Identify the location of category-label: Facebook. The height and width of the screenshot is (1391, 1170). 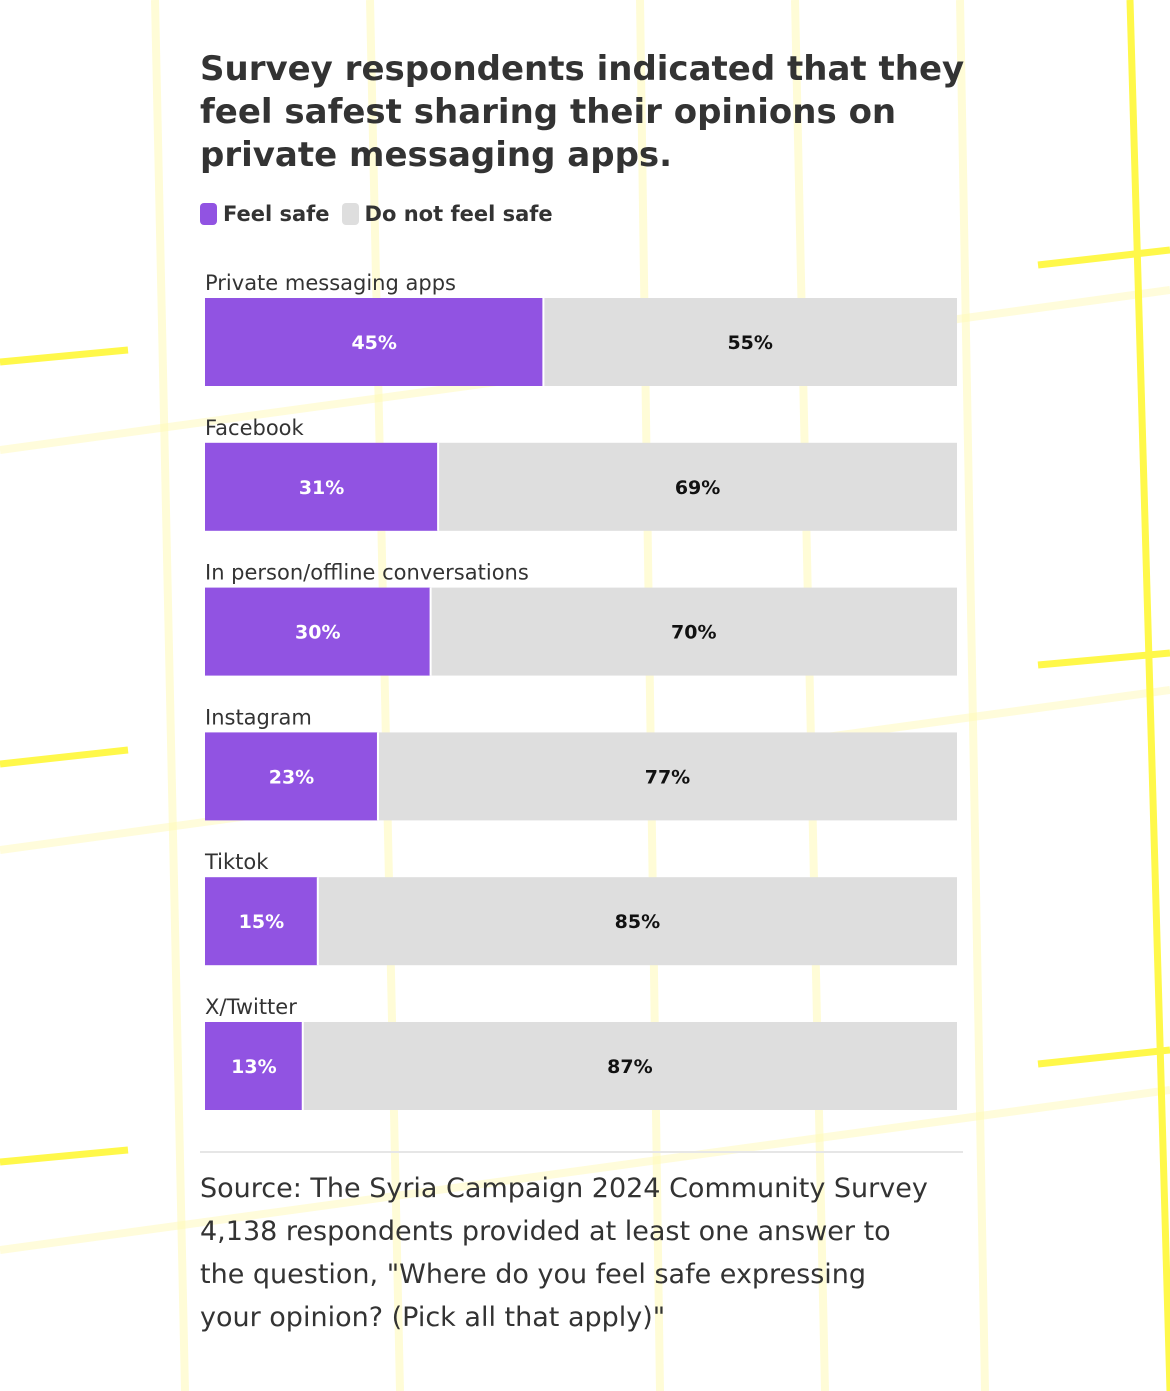
(255, 428).